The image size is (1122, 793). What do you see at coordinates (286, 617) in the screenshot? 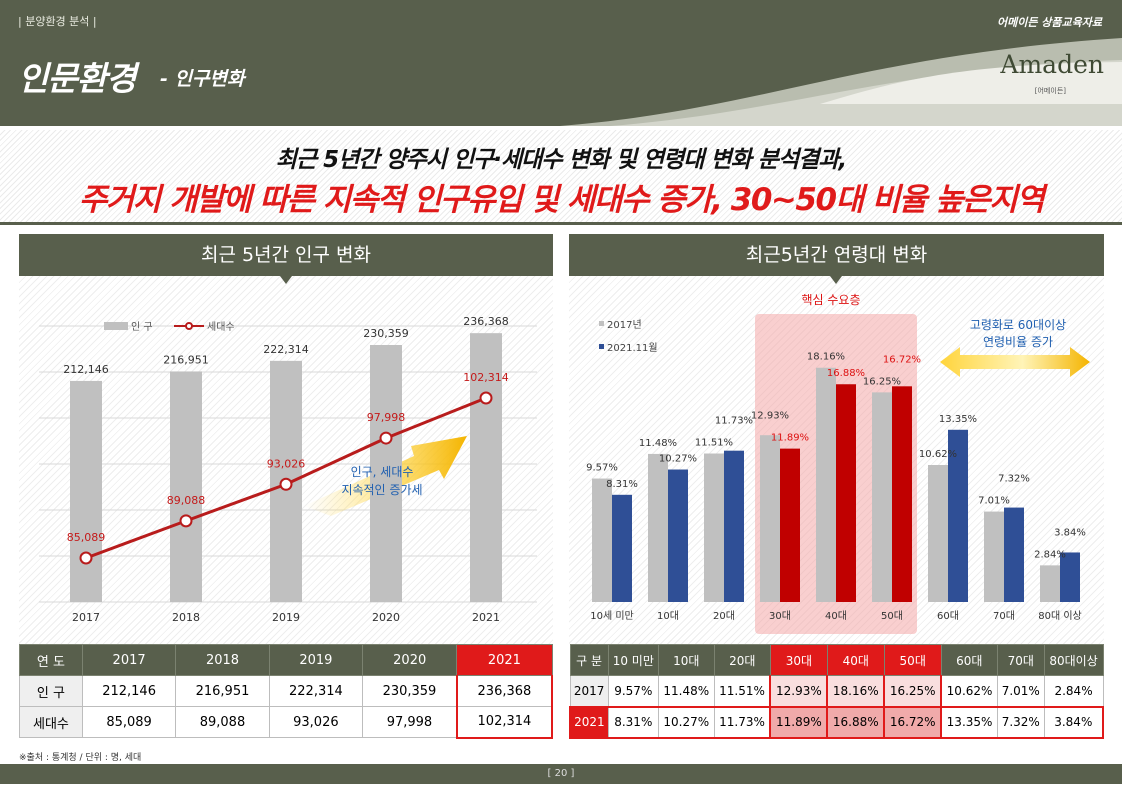
I see `year-tick-label: 2019` at bounding box center [286, 617].